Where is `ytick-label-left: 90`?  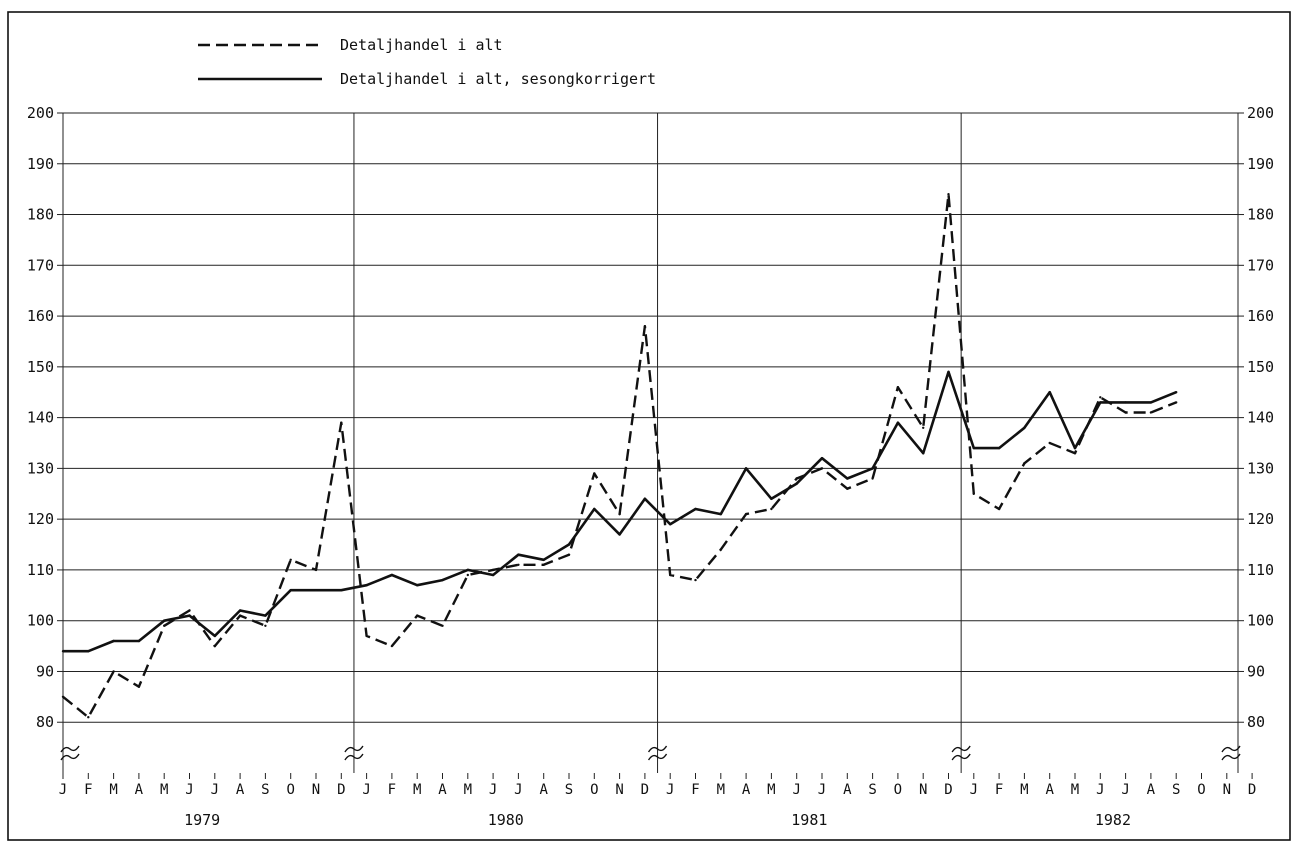 ytick-label-left: 90 is located at coordinates (45, 671).